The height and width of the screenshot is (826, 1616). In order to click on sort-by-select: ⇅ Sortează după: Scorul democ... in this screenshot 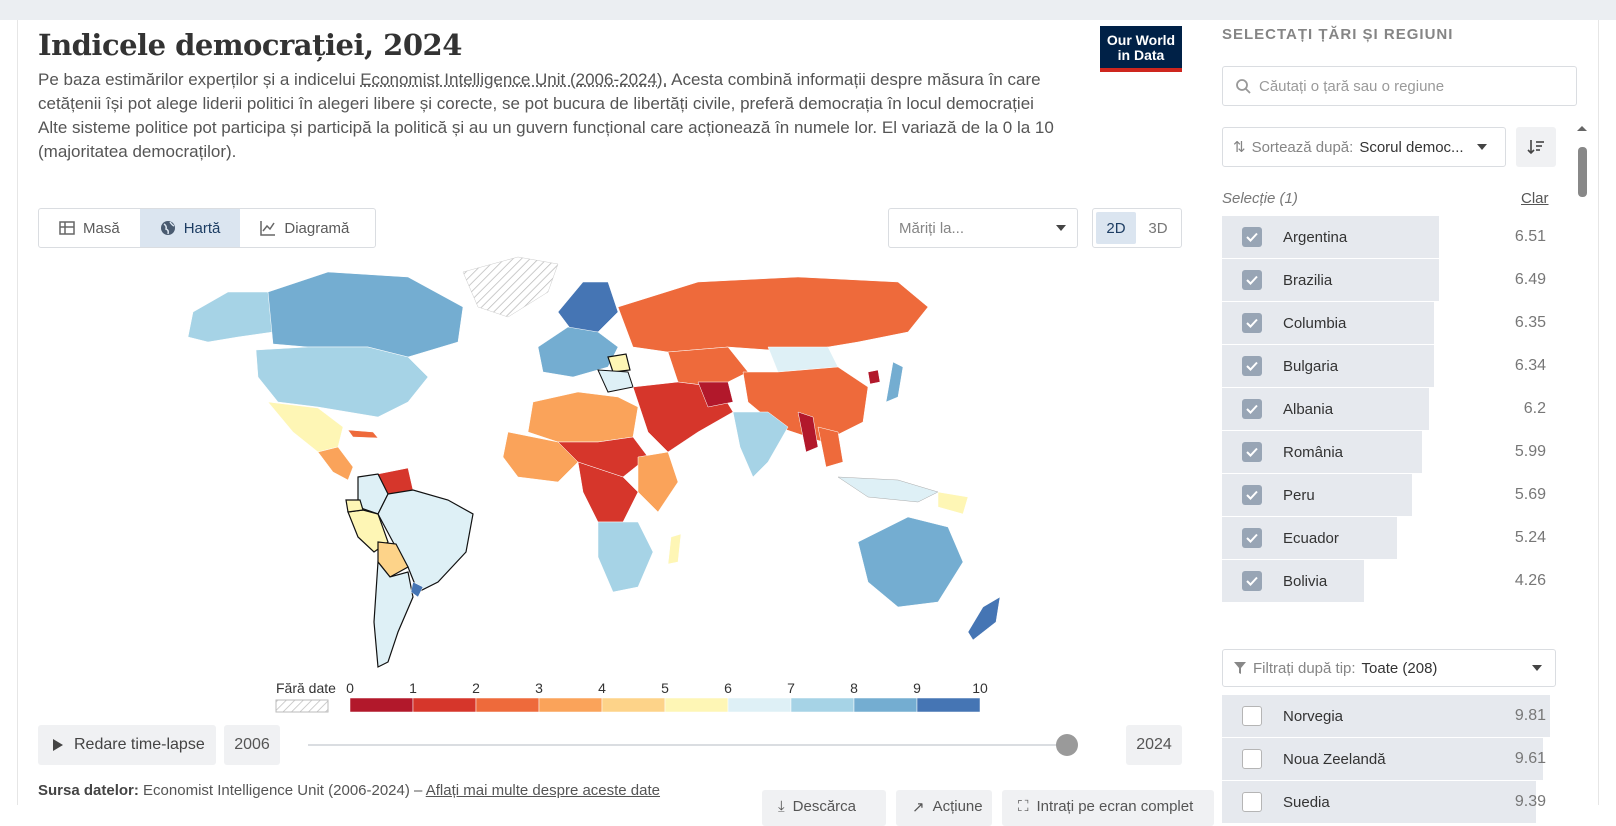, I will do `click(1364, 147)`.